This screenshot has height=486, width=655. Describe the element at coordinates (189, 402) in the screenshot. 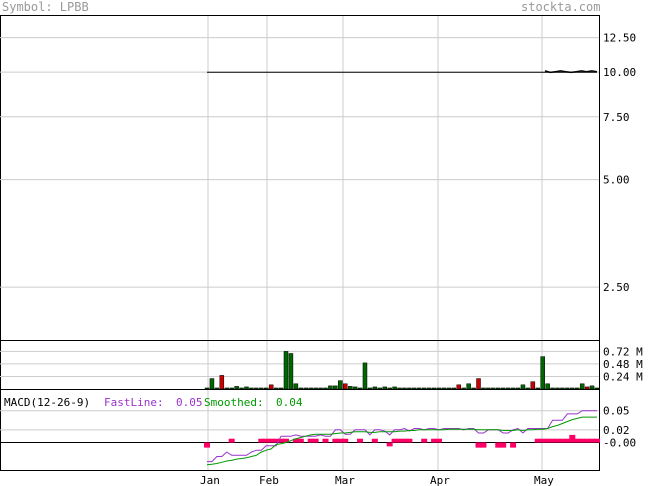

I see `fastline-value: 0.05` at that location.